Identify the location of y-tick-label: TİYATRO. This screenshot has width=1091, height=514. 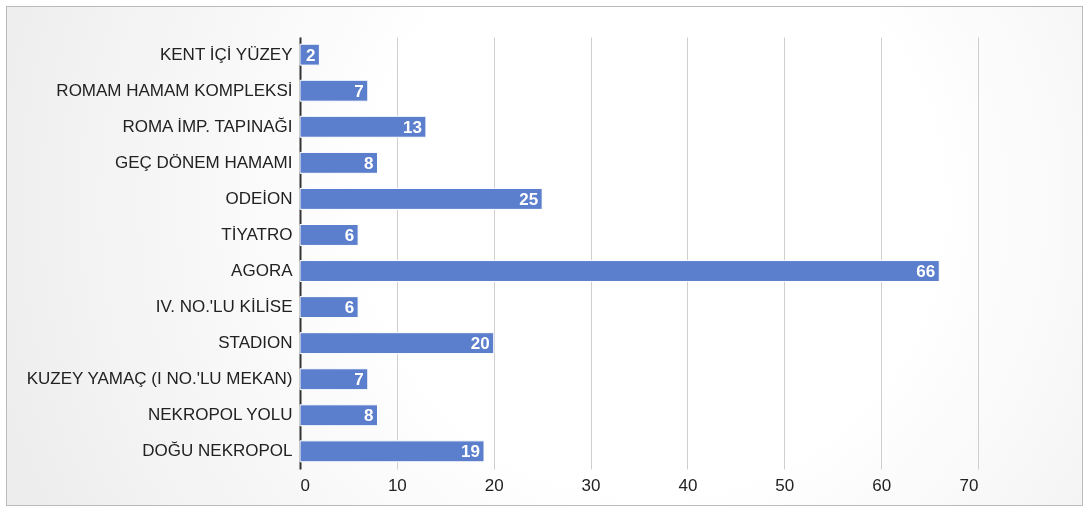
(257, 234).